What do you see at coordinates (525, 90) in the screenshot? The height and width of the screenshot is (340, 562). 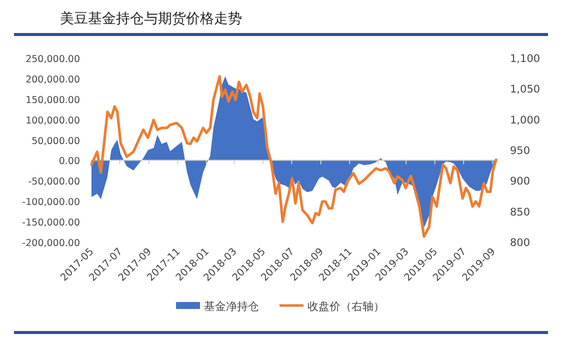 I see `y2-tick-label: 1,050` at bounding box center [525, 90].